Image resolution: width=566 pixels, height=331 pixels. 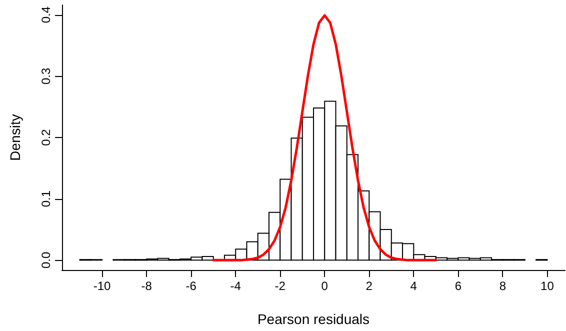 What do you see at coordinates (46, 260) in the screenshot?
I see `y-tick-label: 0.0` at bounding box center [46, 260].